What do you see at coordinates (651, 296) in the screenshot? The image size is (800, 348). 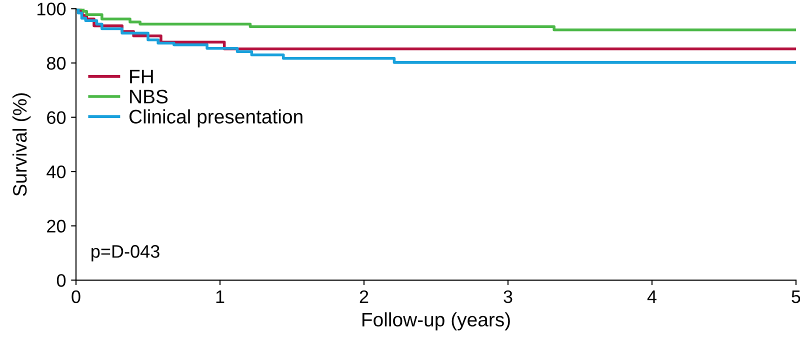 I see `x-tick-label: 4` at bounding box center [651, 296].